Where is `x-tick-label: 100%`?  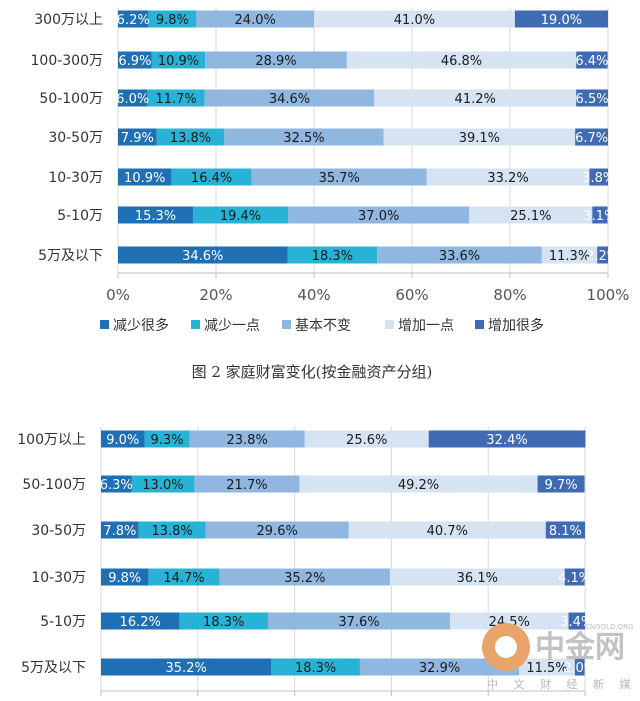 x-tick-label: 100% is located at coordinates (608, 295).